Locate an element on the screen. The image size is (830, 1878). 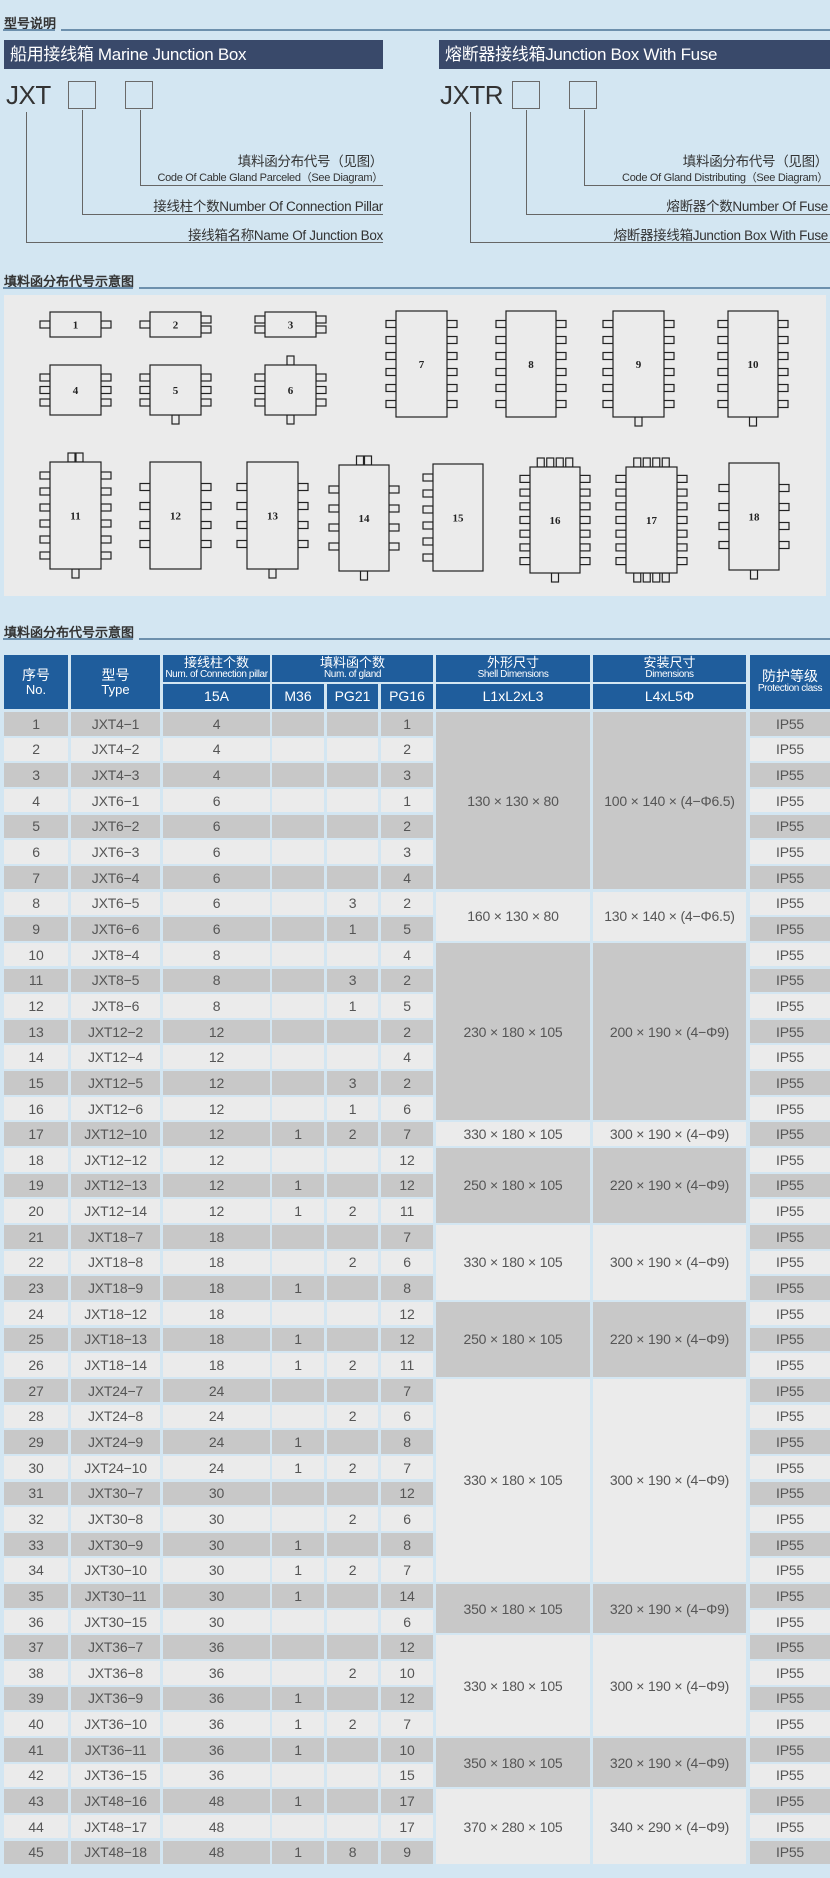
layout-code-label: 11 is located at coordinates (75, 517).